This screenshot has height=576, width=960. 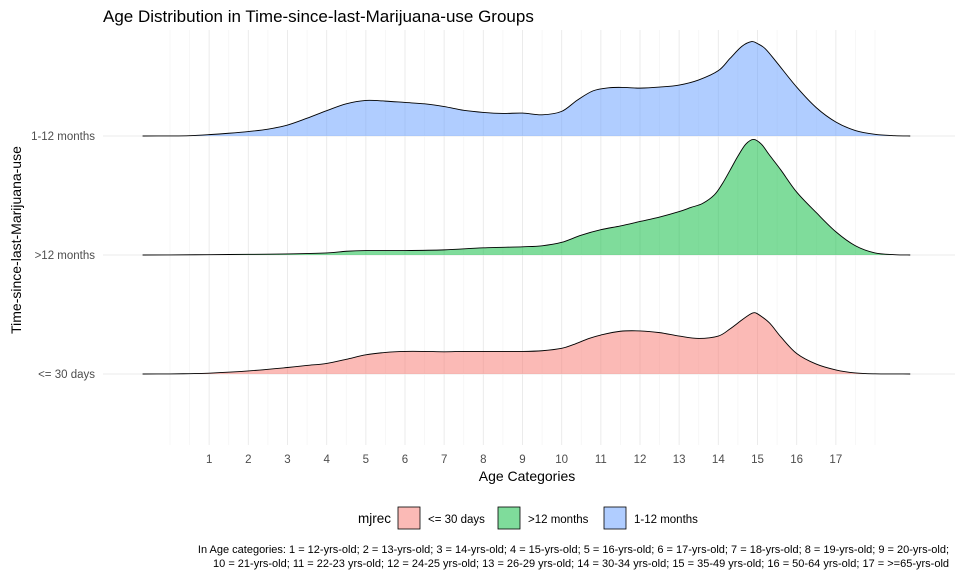 What do you see at coordinates (366, 460) in the screenshot?
I see `x-tick-label: 5` at bounding box center [366, 460].